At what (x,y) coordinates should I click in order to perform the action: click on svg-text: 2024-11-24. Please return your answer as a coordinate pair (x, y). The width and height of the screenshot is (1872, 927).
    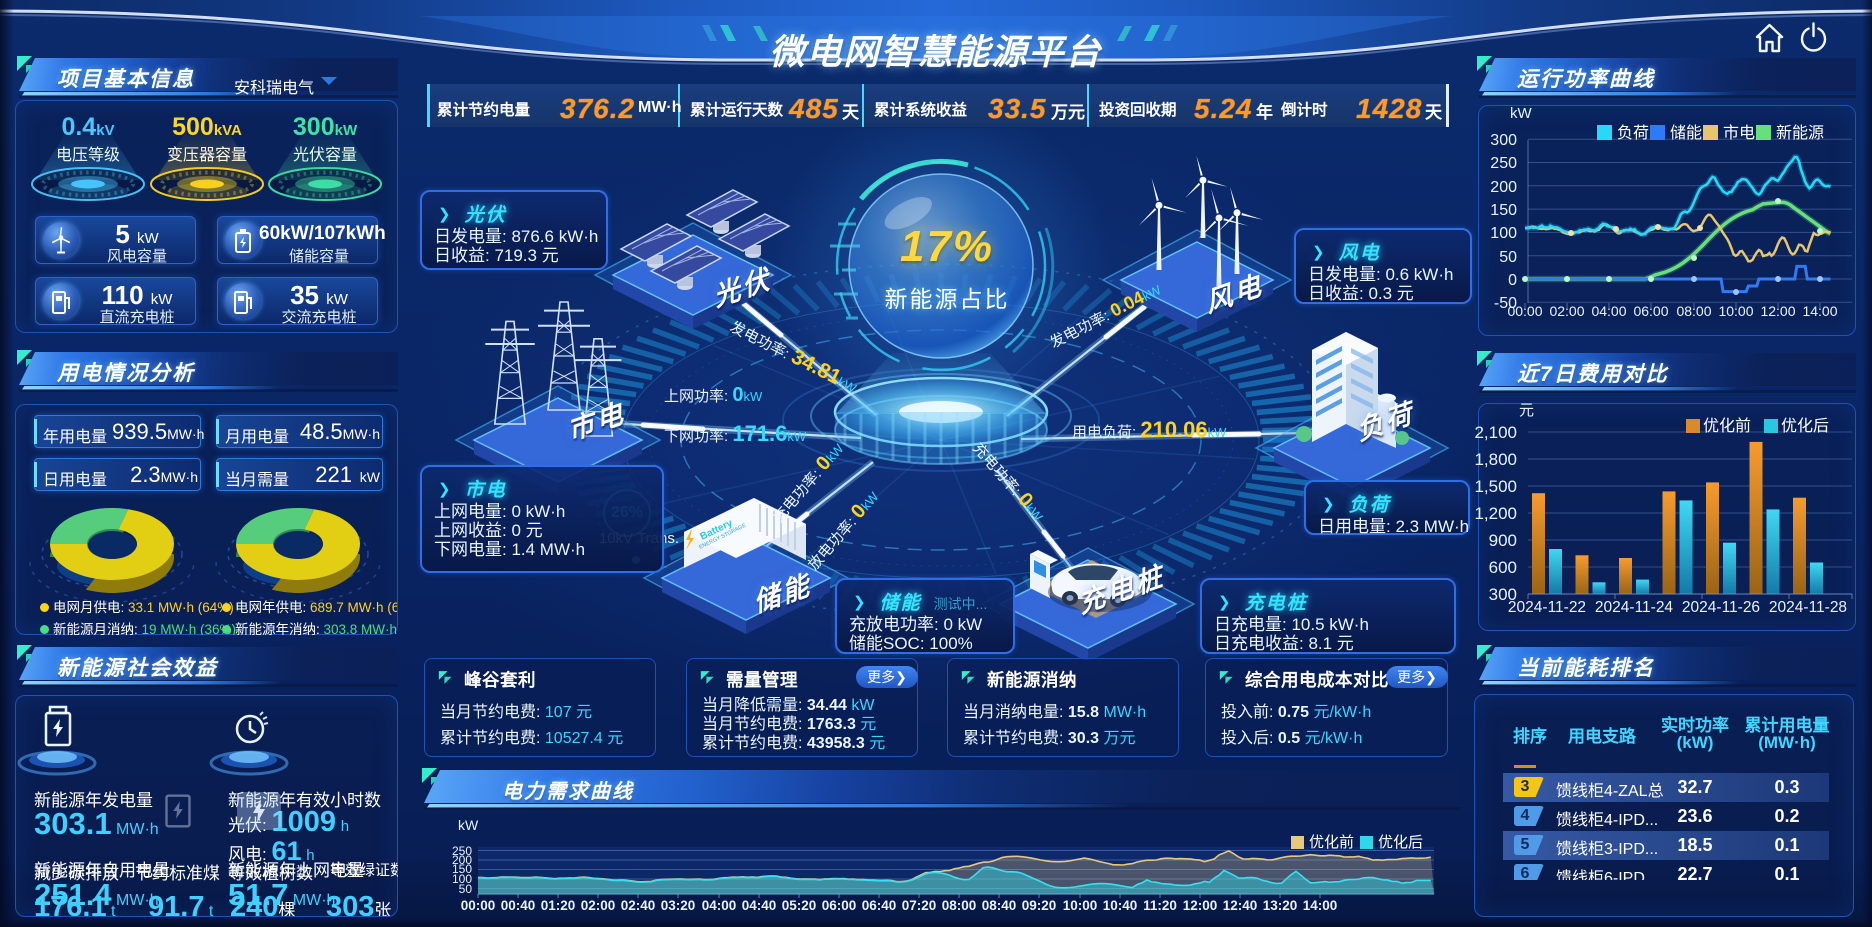
    Looking at the image, I should click on (1634, 607).